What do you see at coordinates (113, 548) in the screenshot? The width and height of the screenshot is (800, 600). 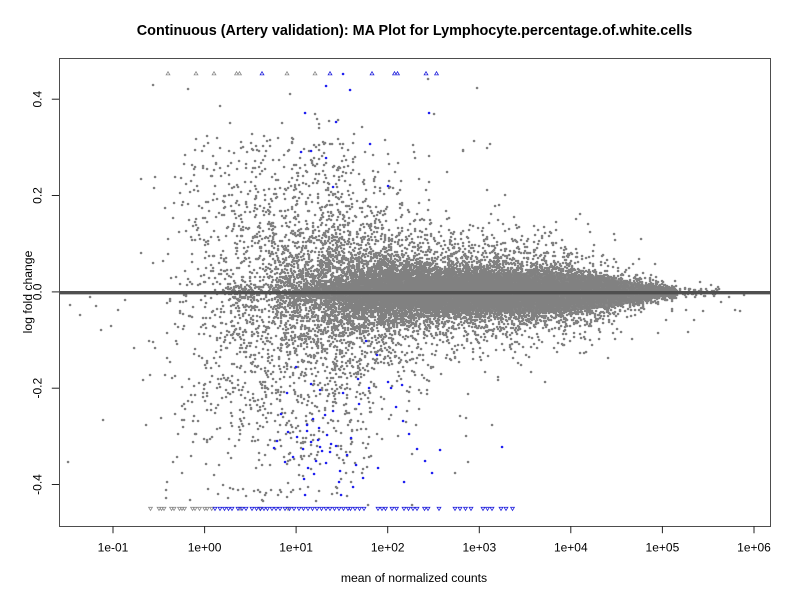 I see `svg-text: 1e-01` at bounding box center [113, 548].